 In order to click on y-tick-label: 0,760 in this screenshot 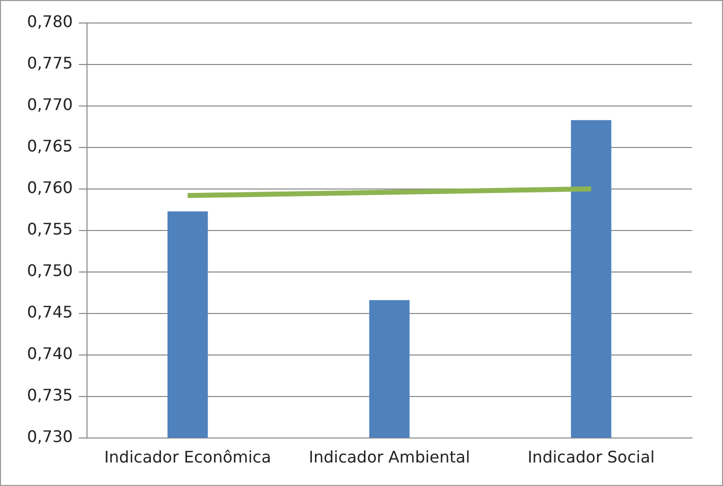, I will do `click(49, 188)`.